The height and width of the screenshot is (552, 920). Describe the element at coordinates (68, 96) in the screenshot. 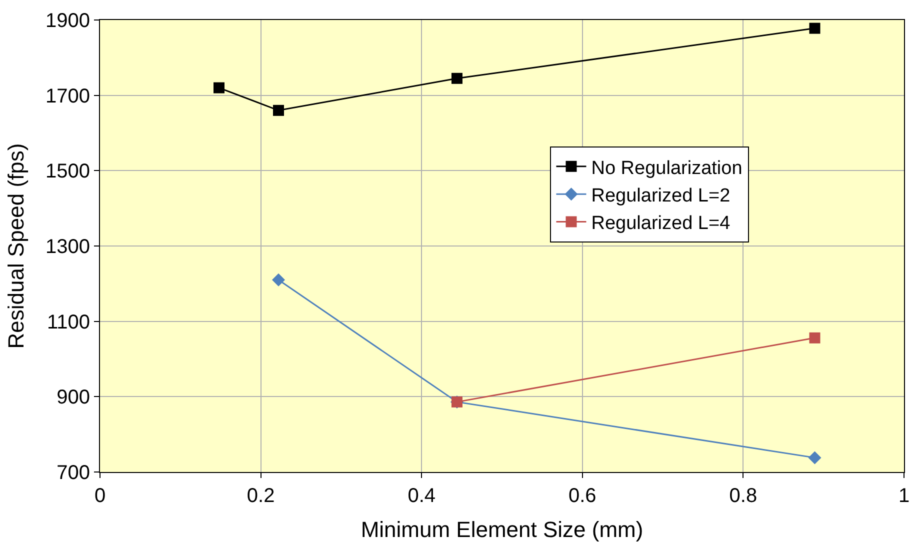

I see `y-tick-label: 1700` at that location.